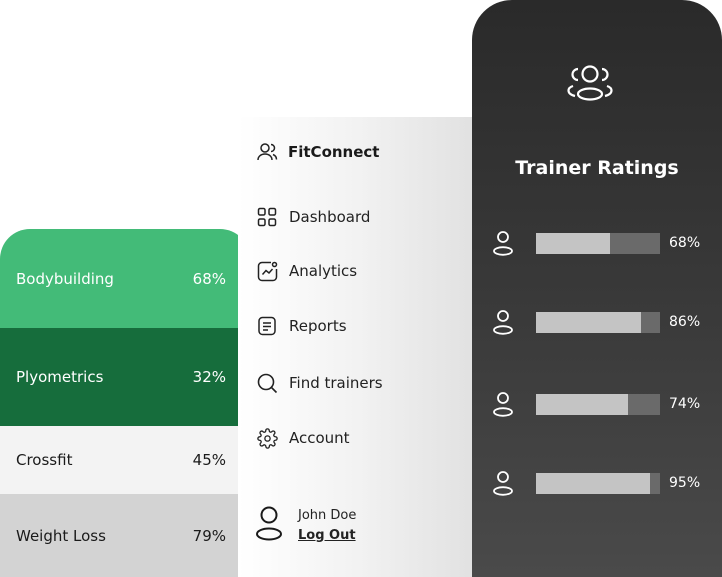  I want to click on logout-link: Log Out, so click(327, 535).